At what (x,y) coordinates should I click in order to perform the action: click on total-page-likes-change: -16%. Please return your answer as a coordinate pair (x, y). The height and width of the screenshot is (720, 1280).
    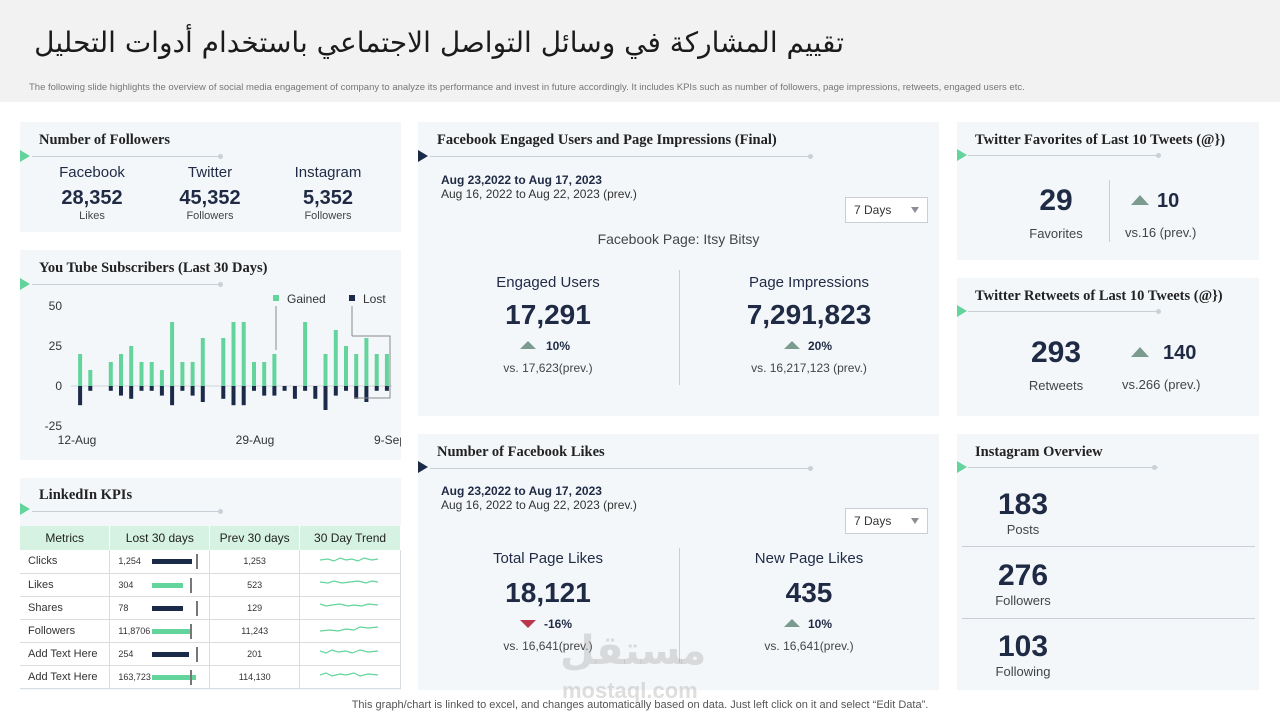
    Looking at the image, I should click on (548, 624).